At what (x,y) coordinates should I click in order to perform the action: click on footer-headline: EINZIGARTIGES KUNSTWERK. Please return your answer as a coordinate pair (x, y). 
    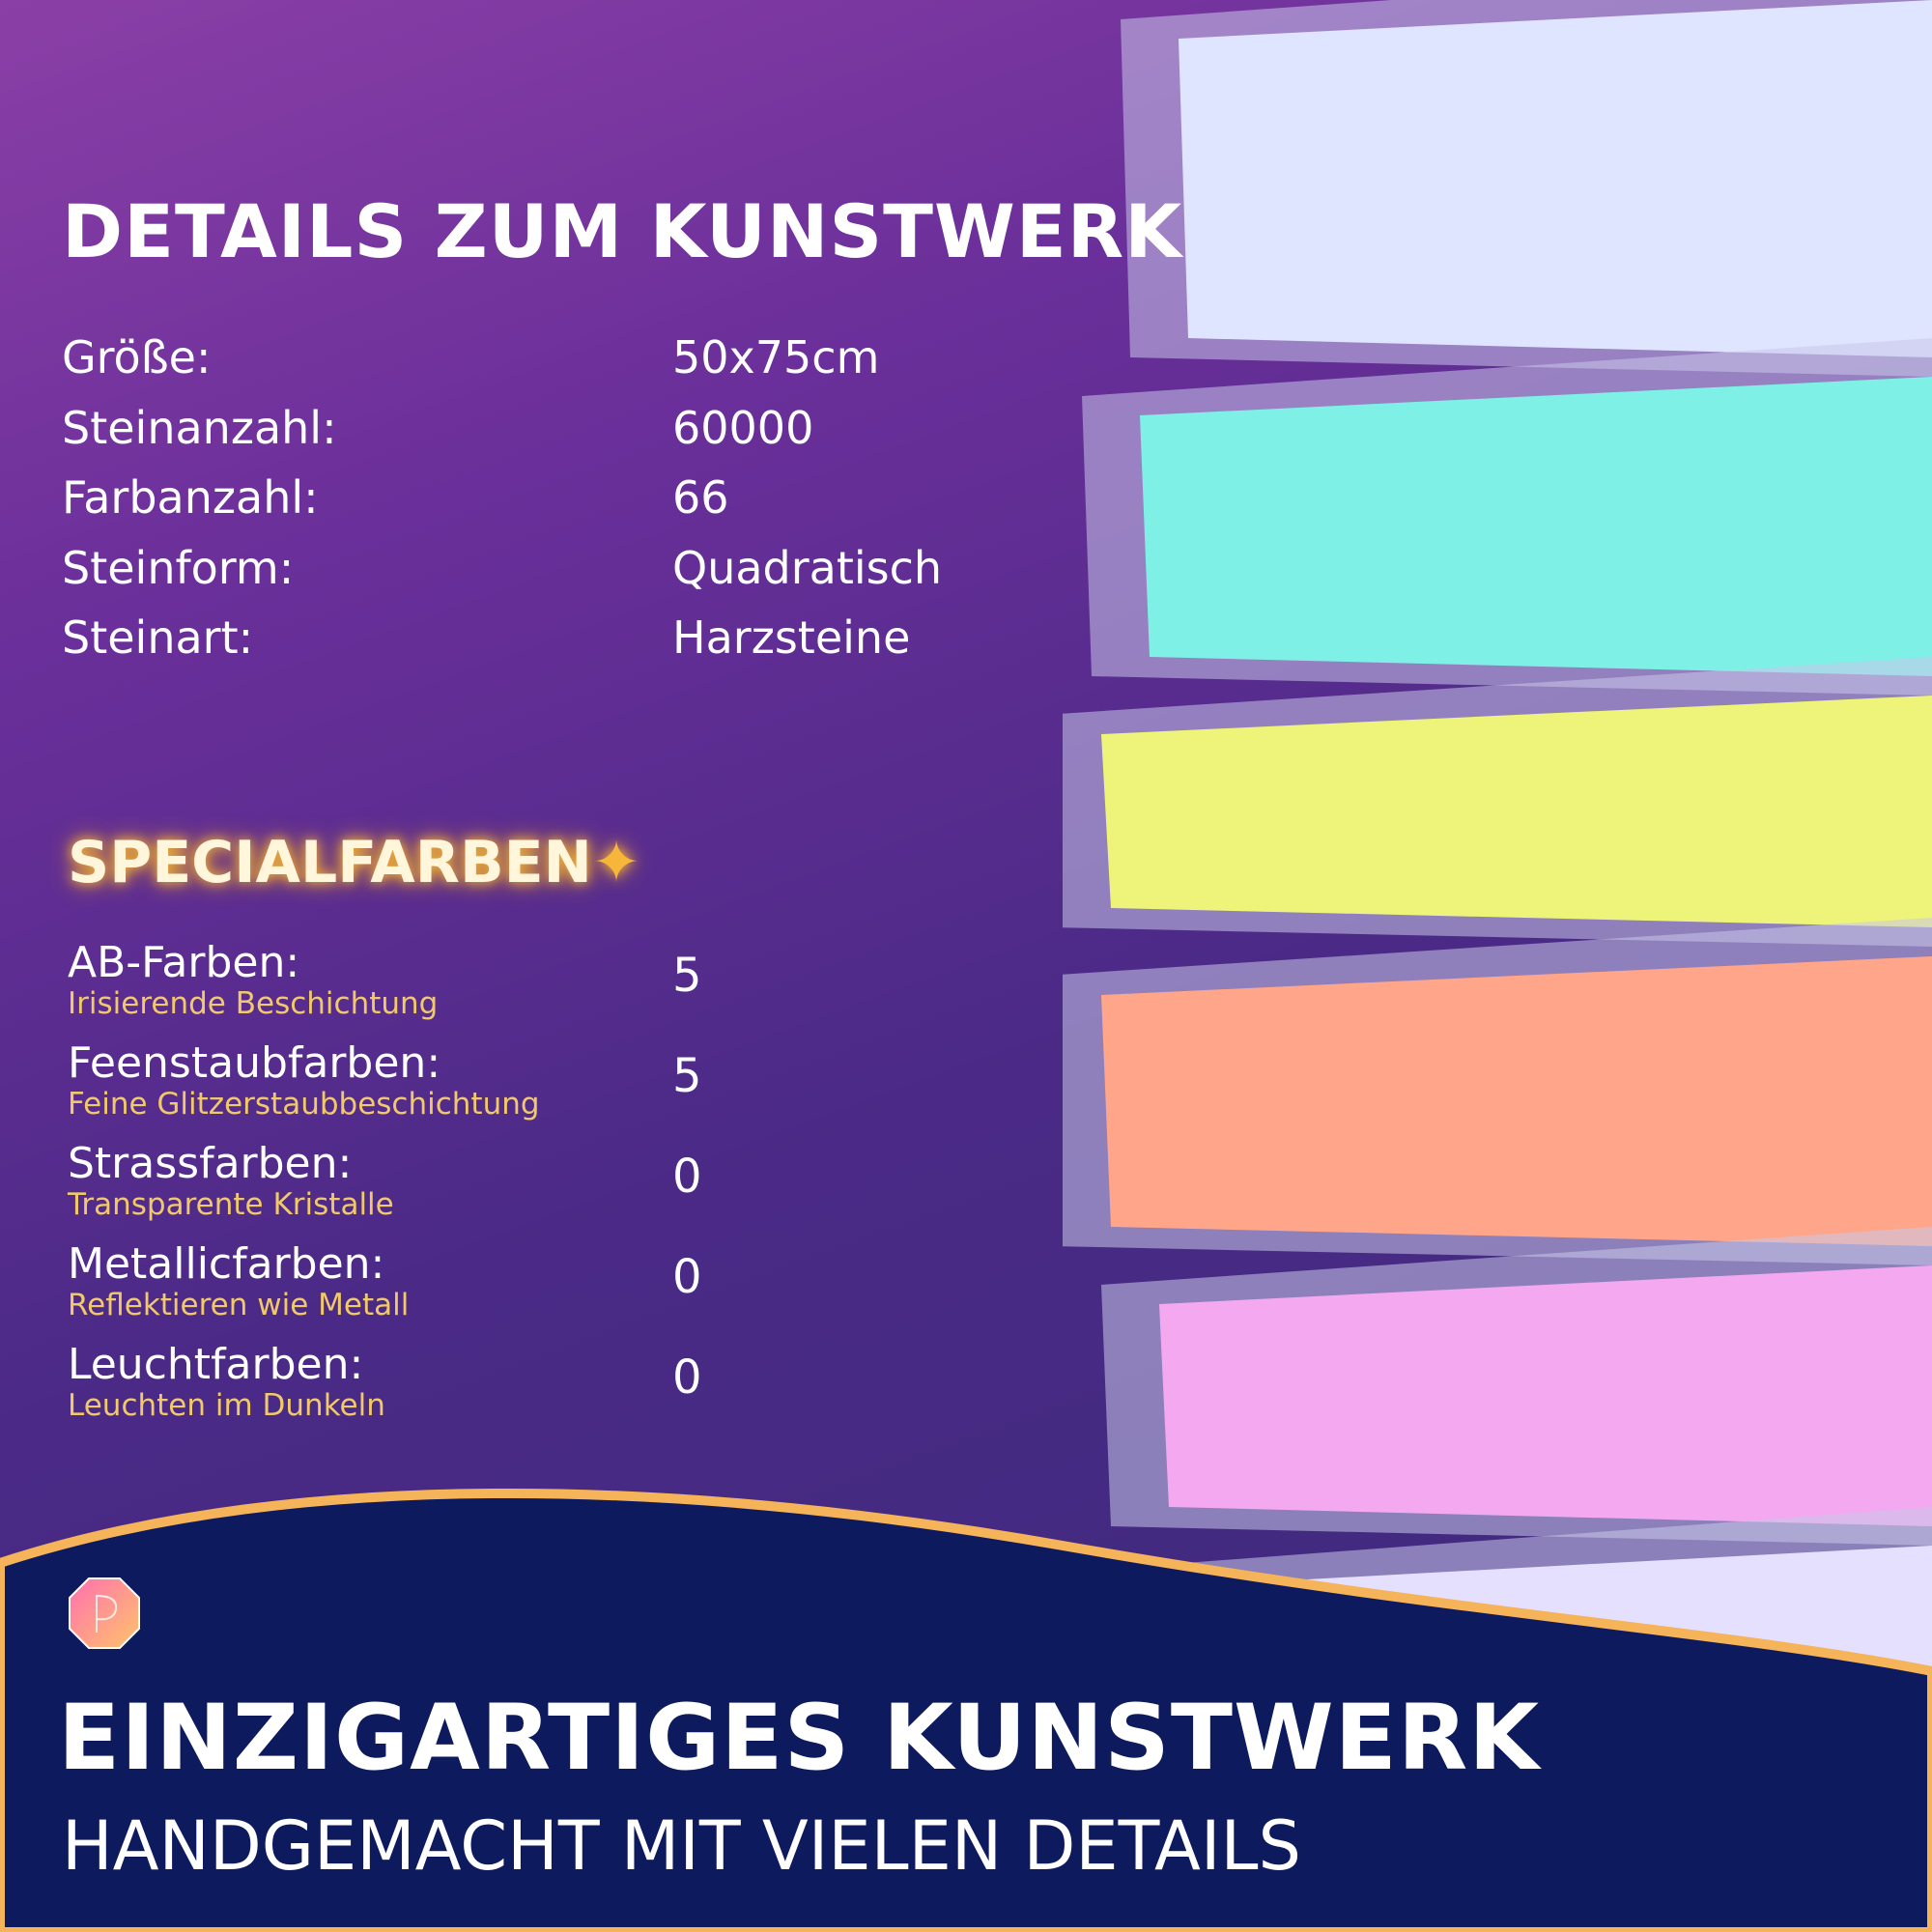
    Looking at the image, I should click on (799, 1738).